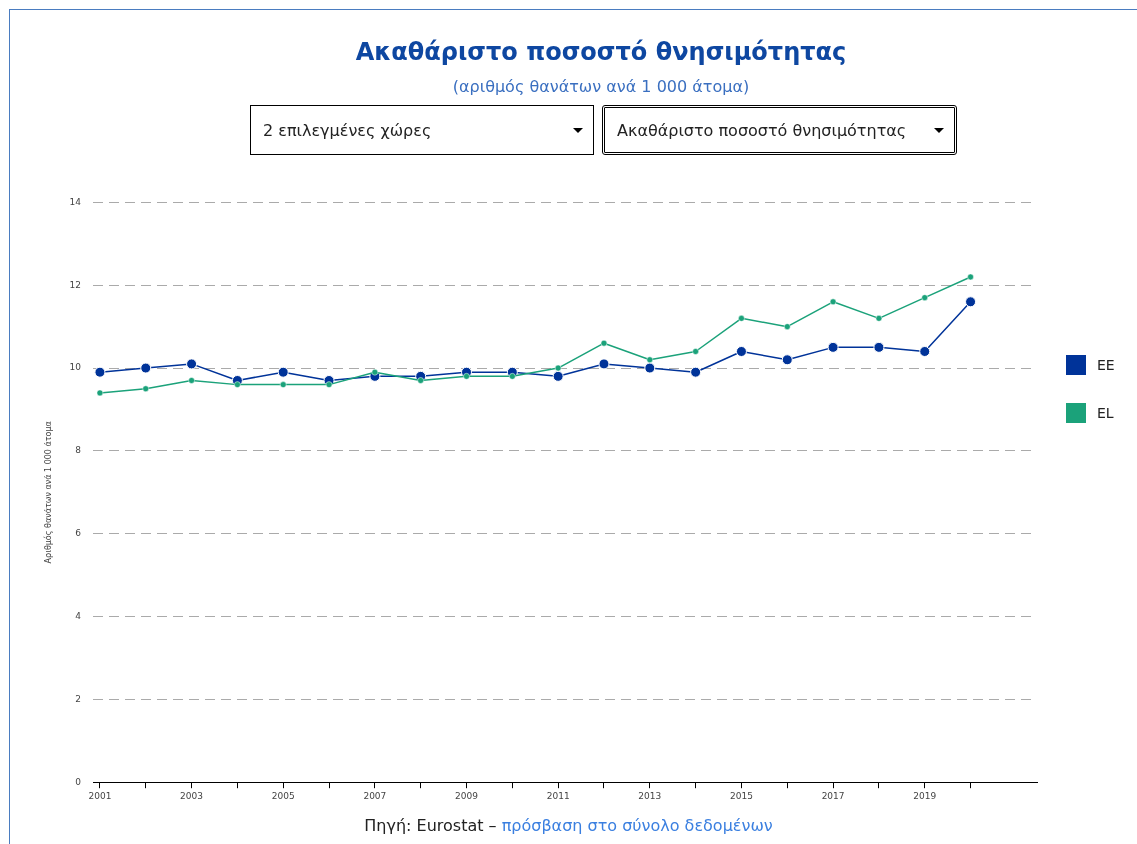  Describe the element at coordinates (467, 795) in the screenshot. I see `x-tick-label: 2009` at that location.